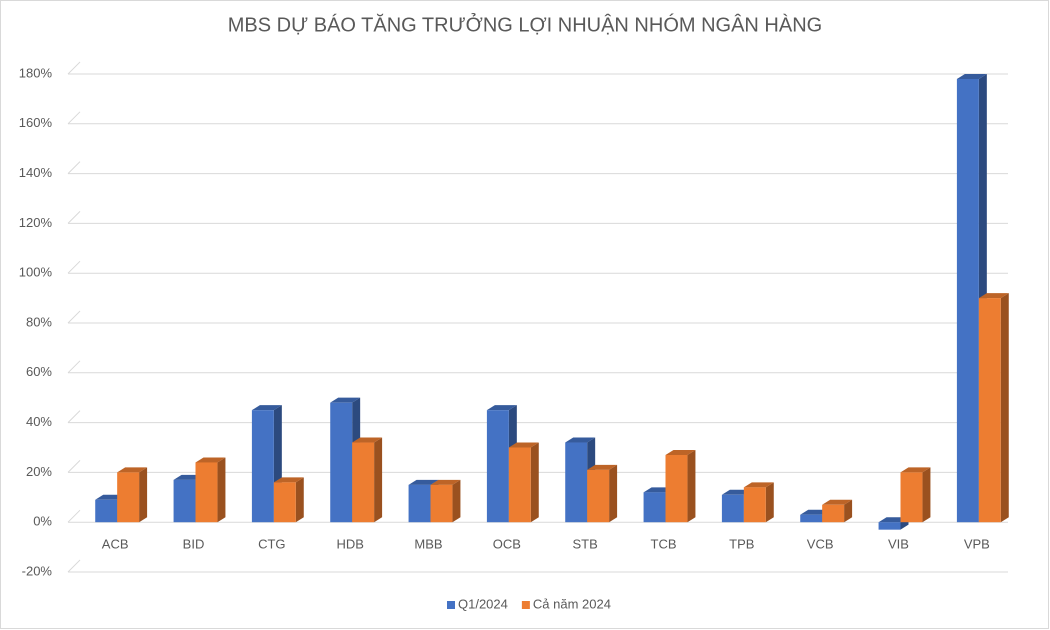  What do you see at coordinates (39, 471) in the screenshot?
I see `y-tick-label: 20%` at bounding box center [39, 471].